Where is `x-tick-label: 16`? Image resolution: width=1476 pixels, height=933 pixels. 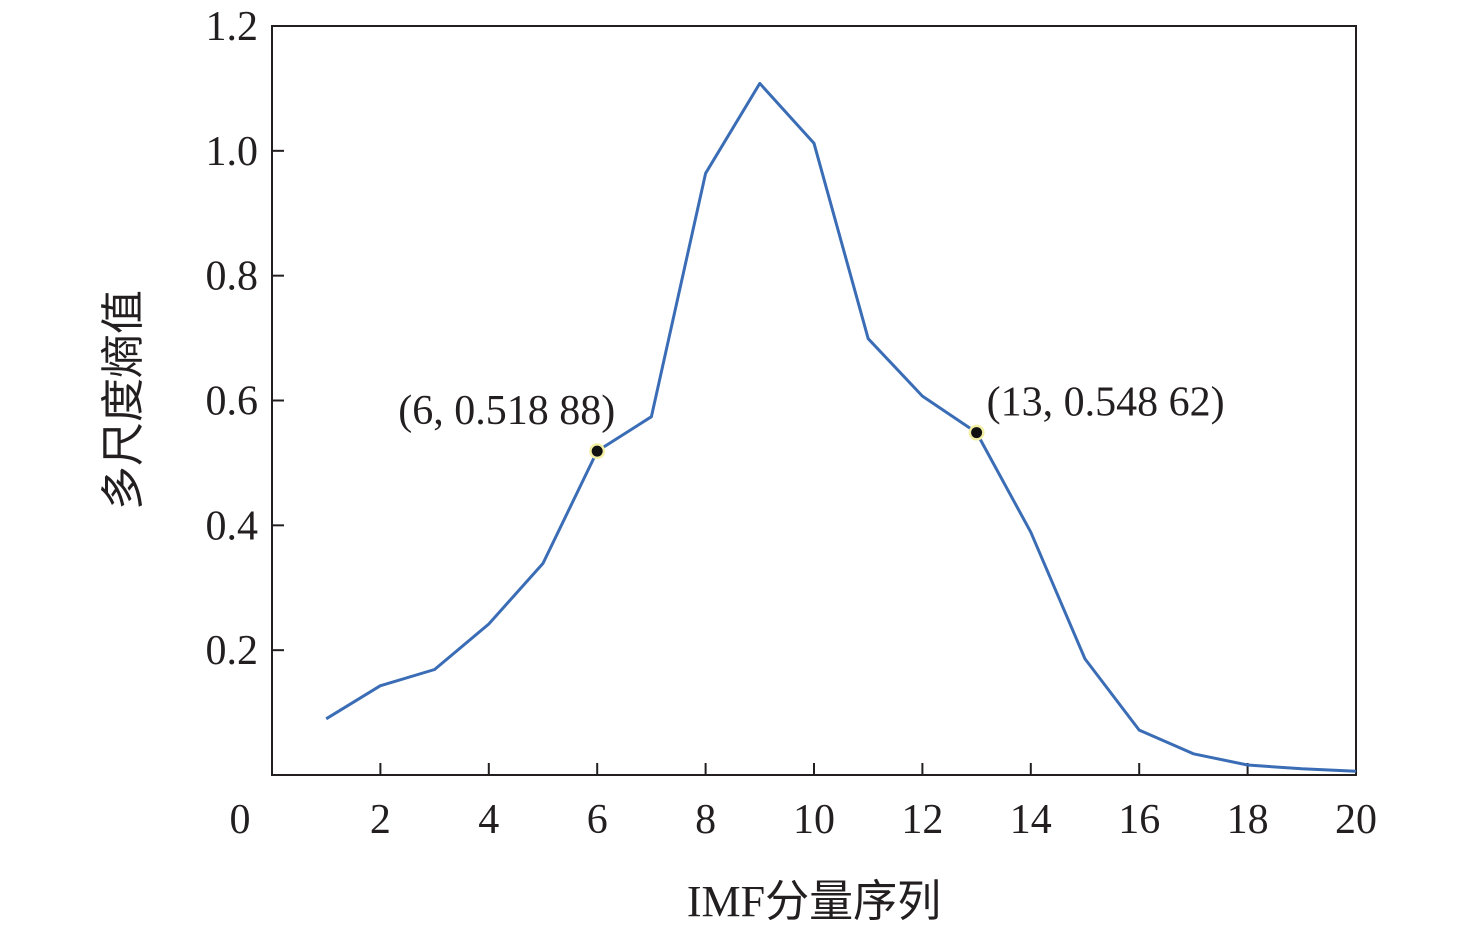
x-tick-label: 16 is located at coordinates (1139, 820).